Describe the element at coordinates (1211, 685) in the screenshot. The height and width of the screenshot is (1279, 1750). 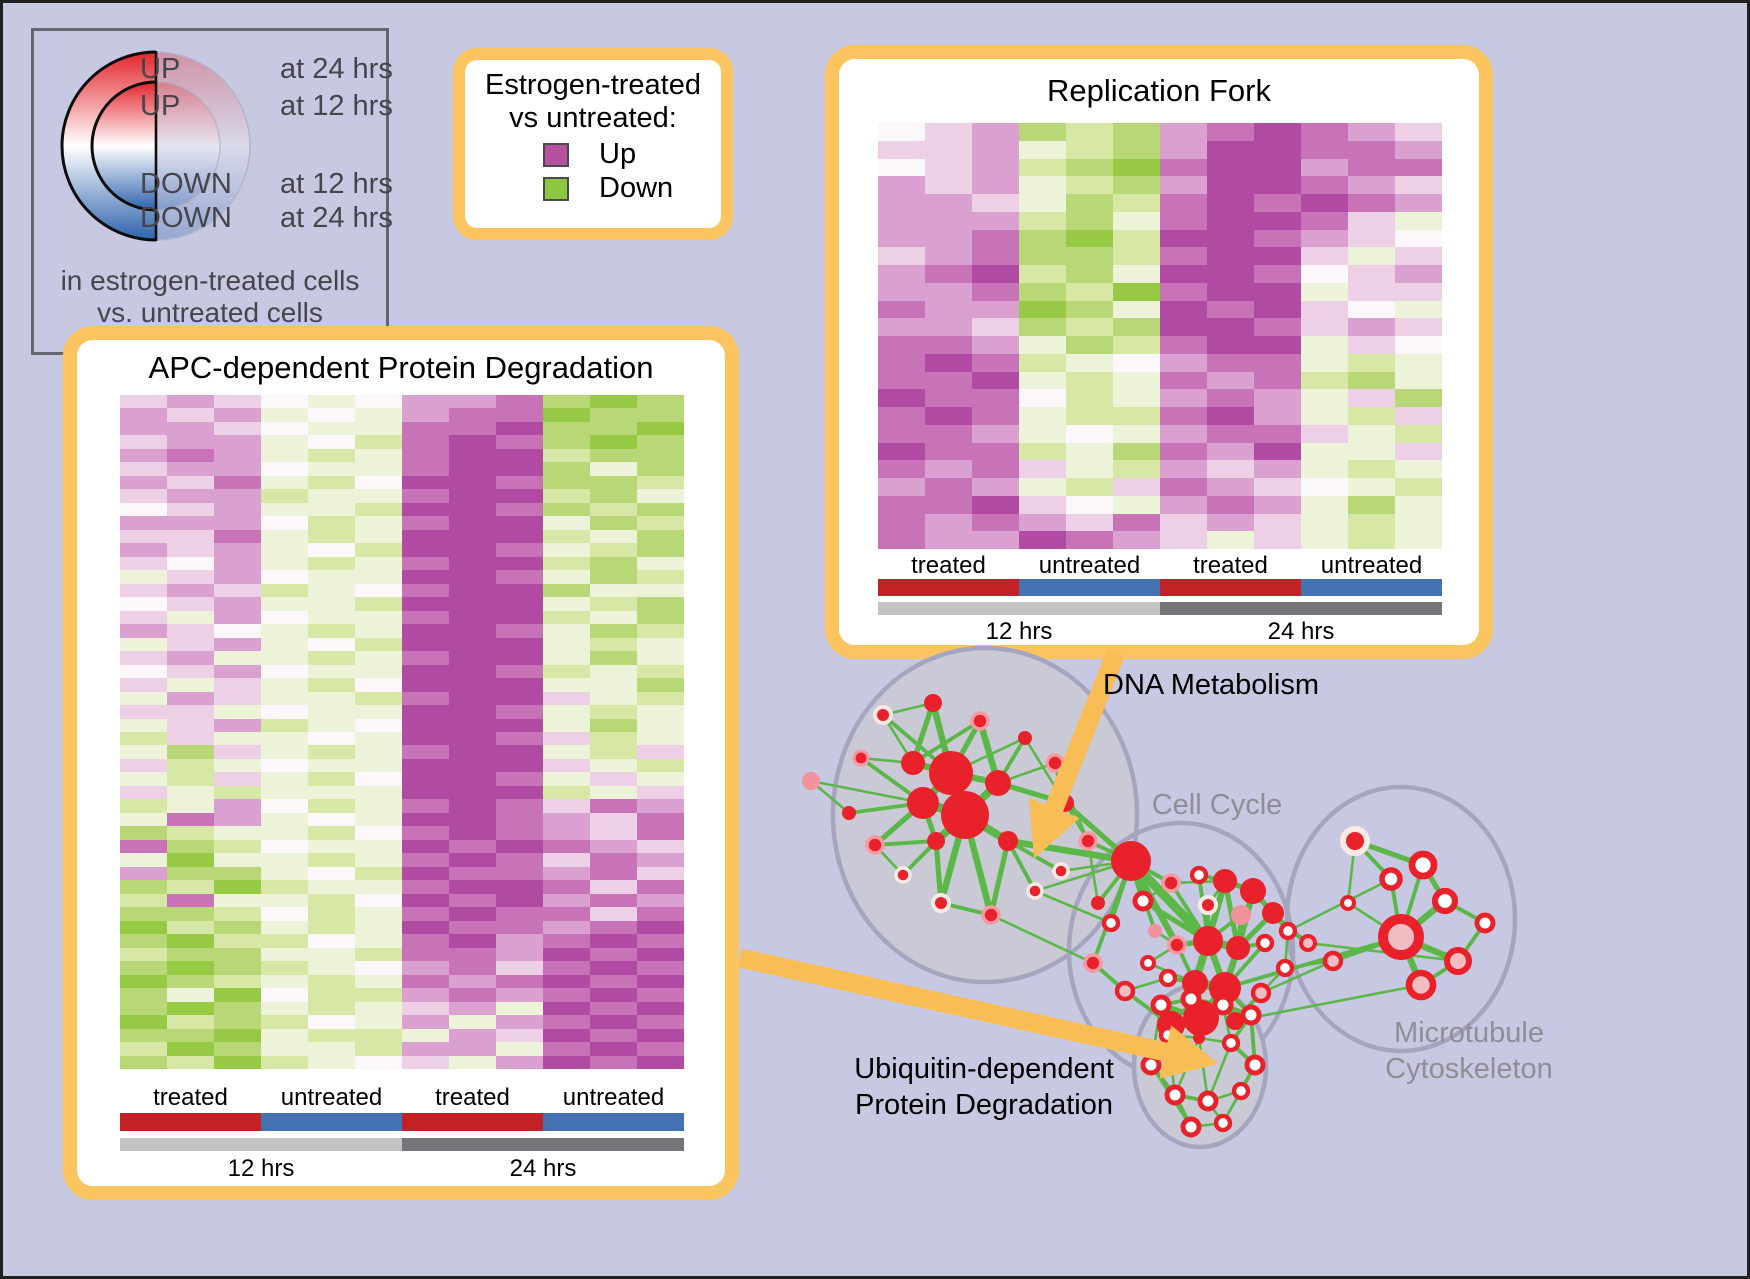
I see `cluster-label: DNA Metabolism` at that location.